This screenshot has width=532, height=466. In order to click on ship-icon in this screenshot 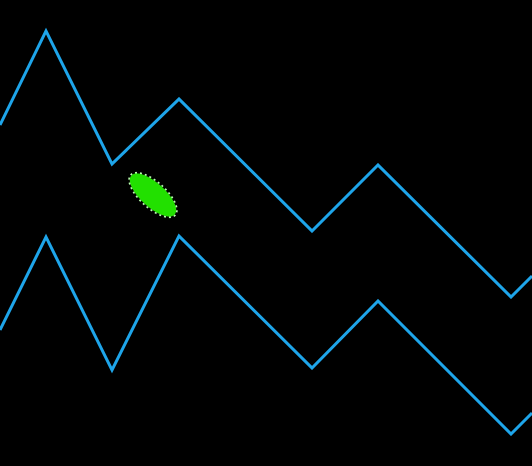, I will do `click(153, 195)`.